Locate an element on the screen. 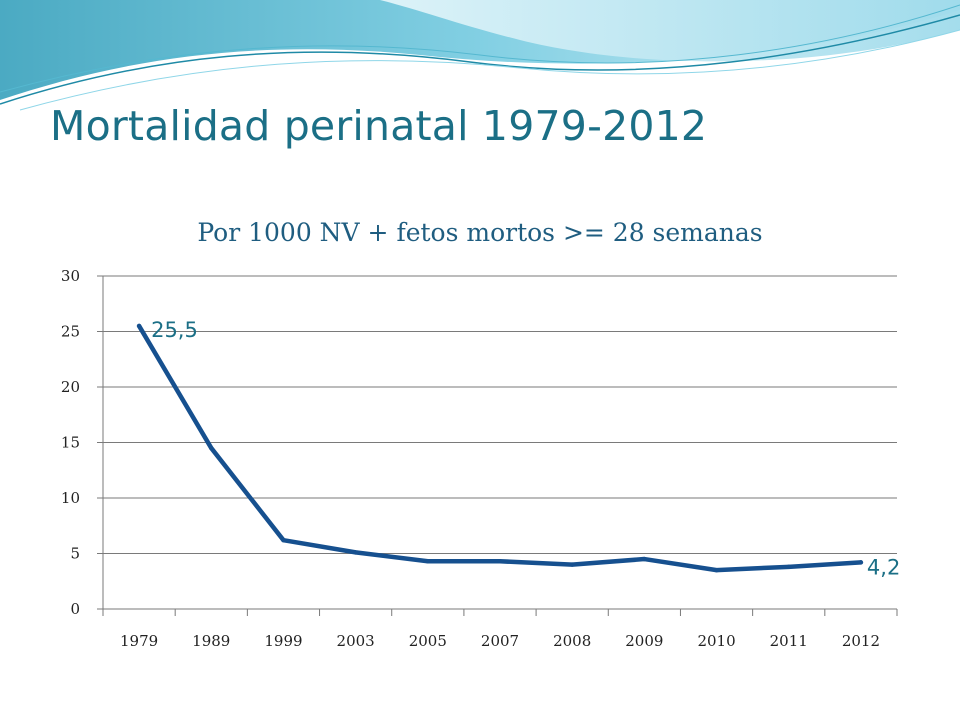 Image resolution: width=960 pixels, height=720 pixels. x-tick-label: 2005 is located at coordinates (428, 641).